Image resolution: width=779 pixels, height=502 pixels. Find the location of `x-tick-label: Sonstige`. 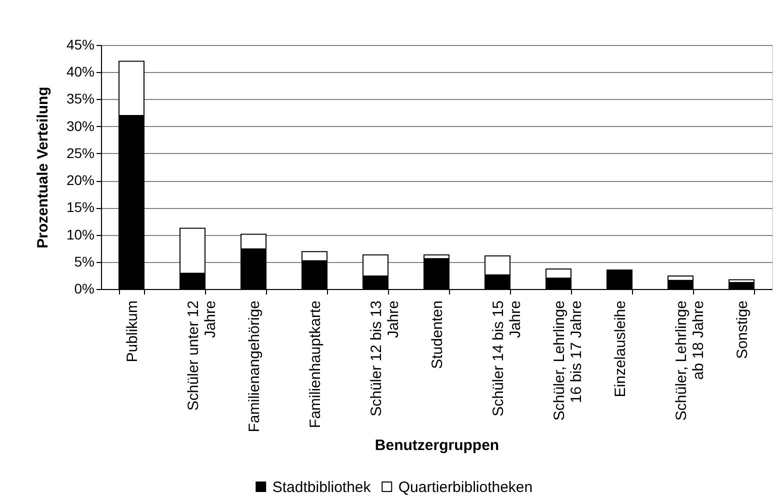

x-tick-label: Sonstige is located at coordinates (742, 329).